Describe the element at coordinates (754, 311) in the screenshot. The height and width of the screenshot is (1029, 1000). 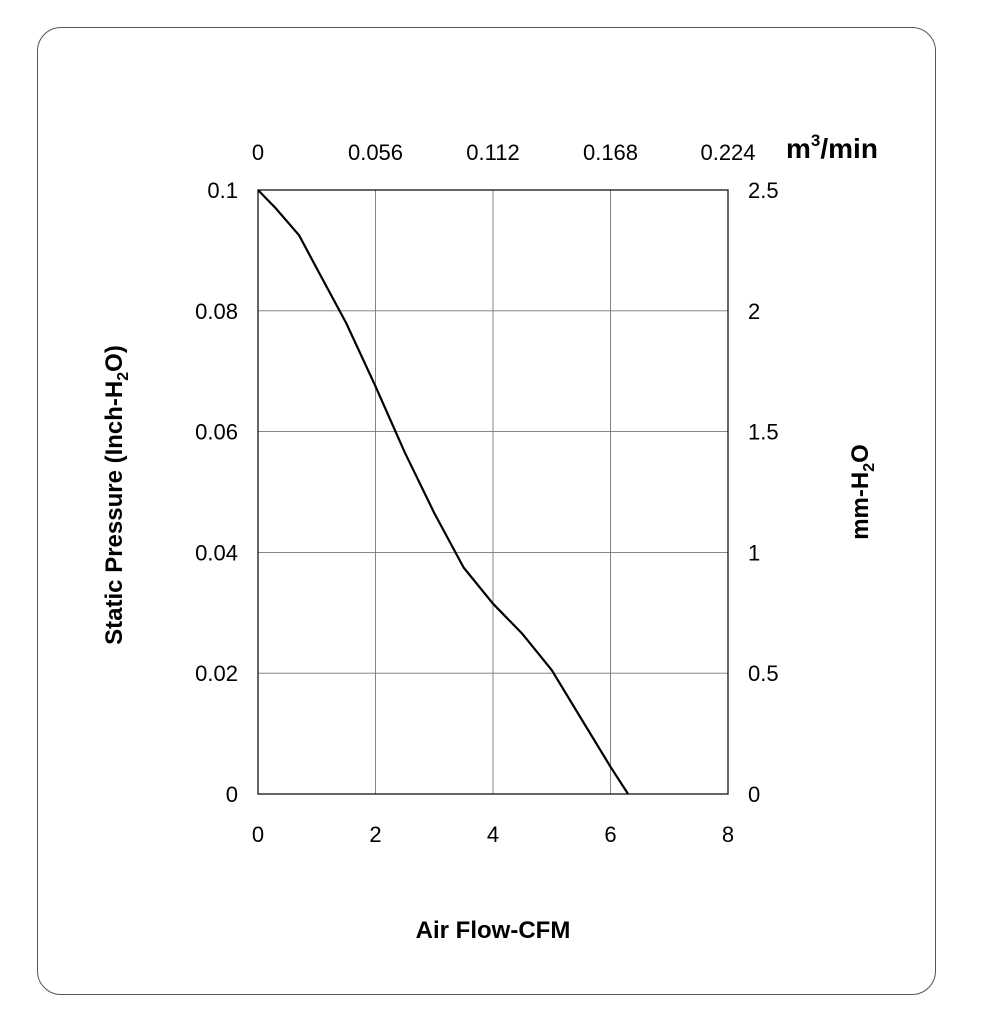
I see `y2-tick-label: 2` at that location.